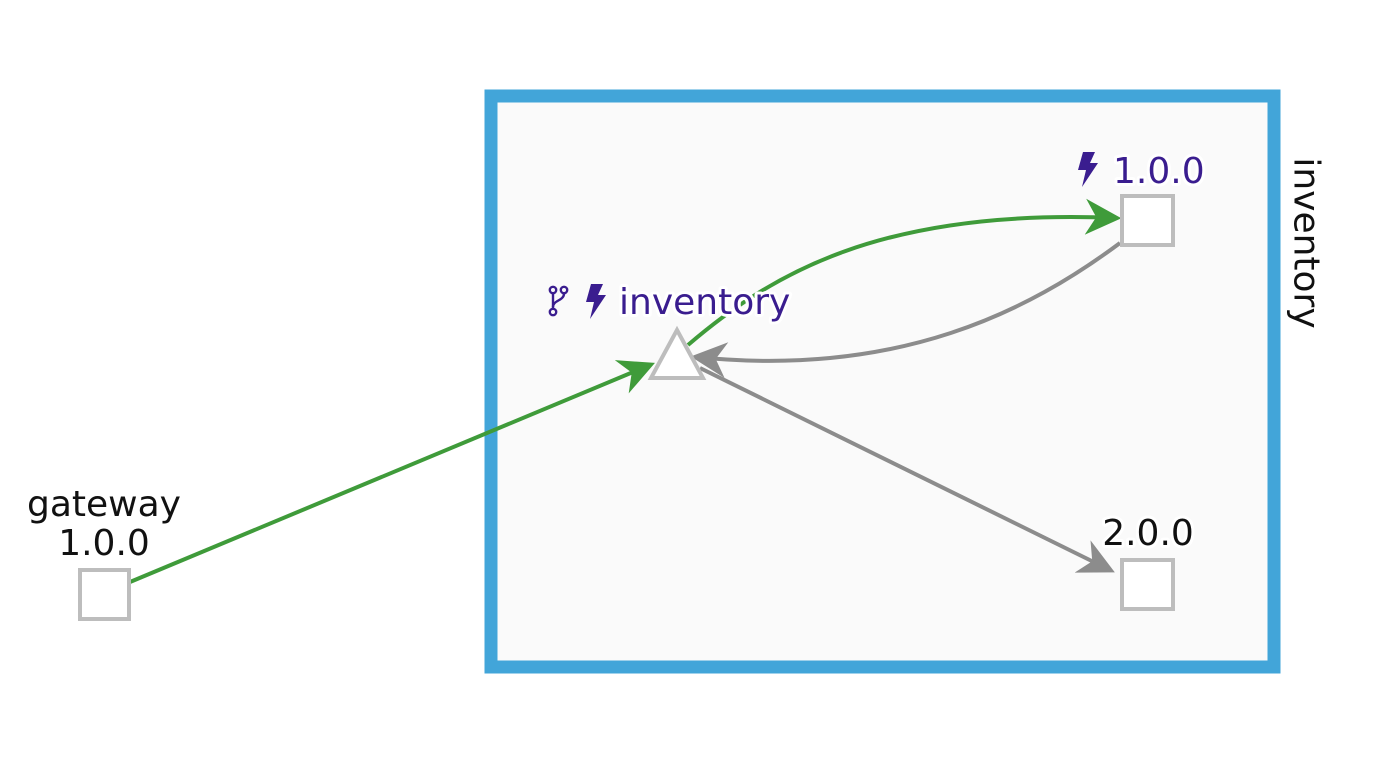  I want to click on node-gateway-name: gateway, so click(104, 504).